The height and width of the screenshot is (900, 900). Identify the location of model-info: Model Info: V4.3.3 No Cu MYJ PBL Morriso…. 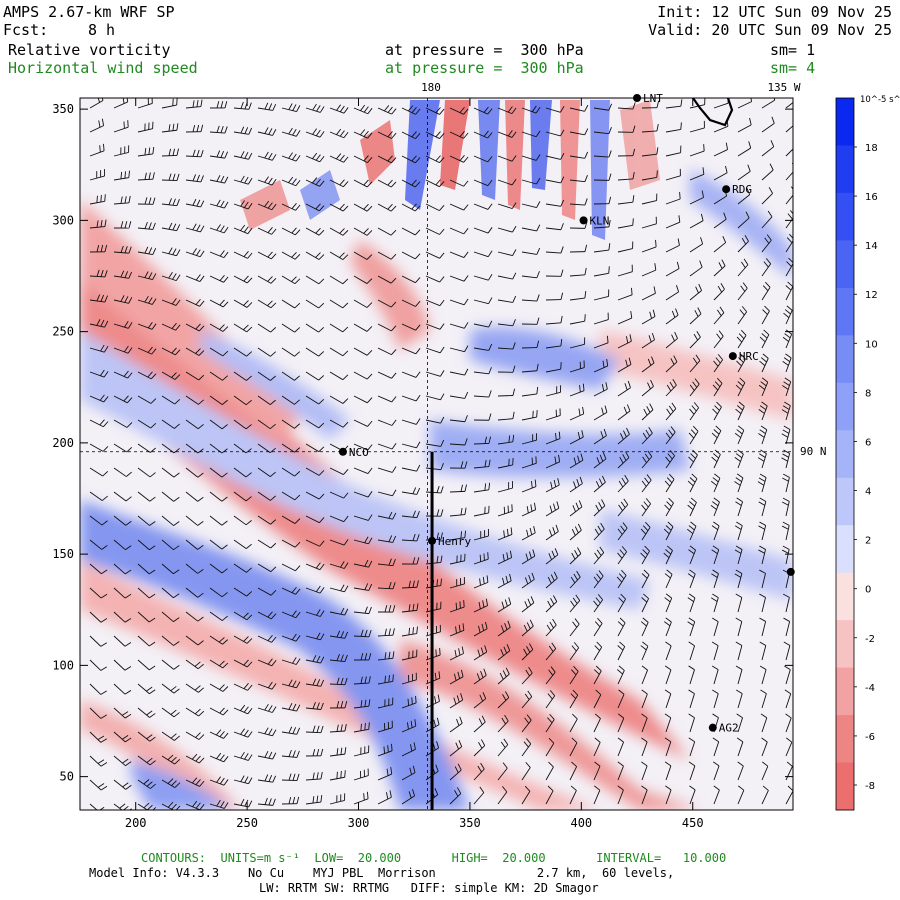
(382, 873).